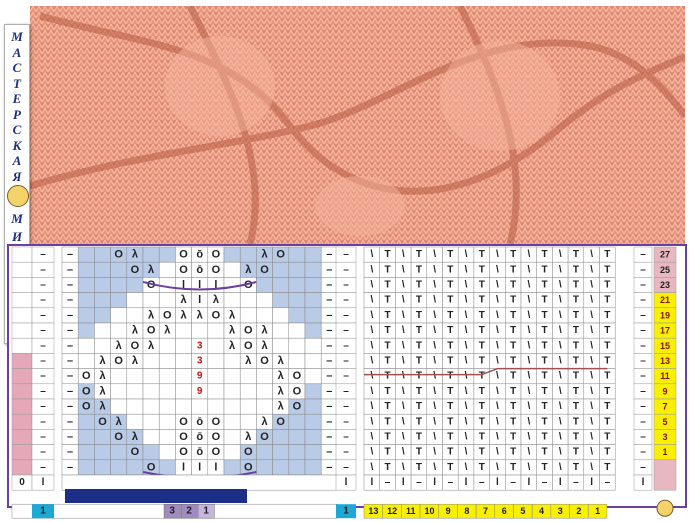 The width and height of the screenshot is (690, 522). Describe the element at coordinates (664, 407) in the screenshot. I see `row-number: 7` at that location.